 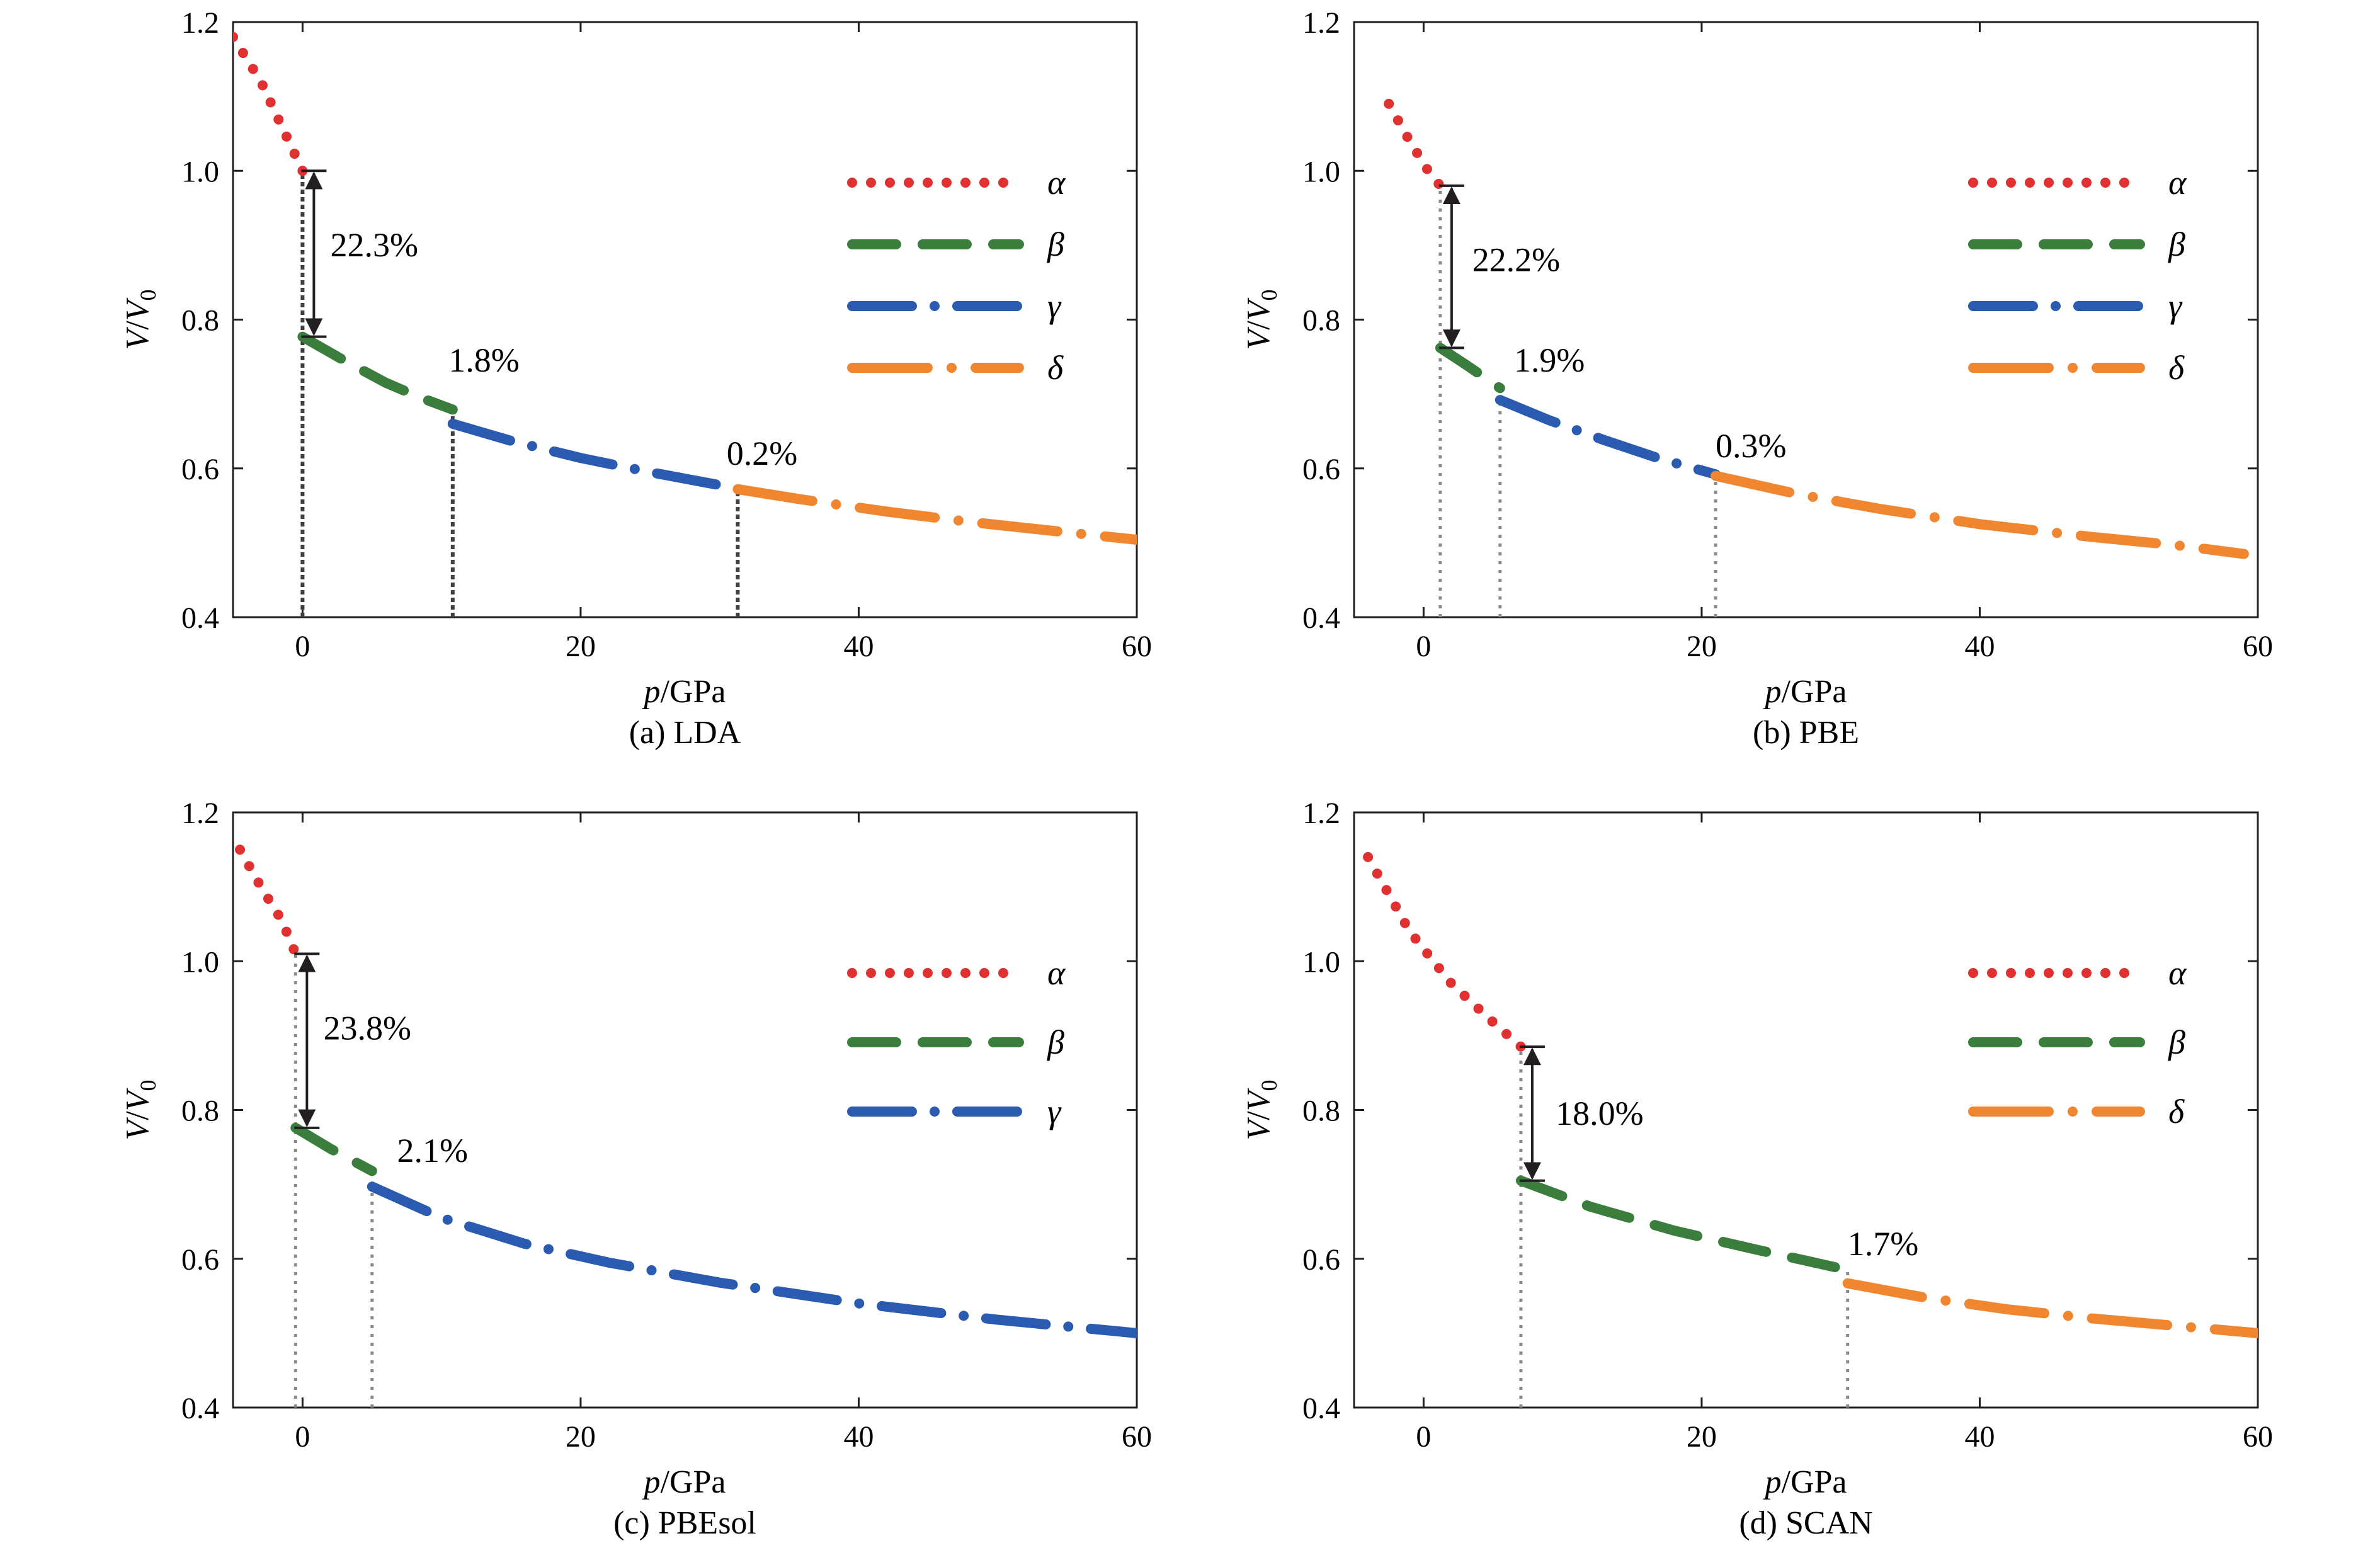 I want to click on transition-label: 1.9%, so click(x=1549, y=360).